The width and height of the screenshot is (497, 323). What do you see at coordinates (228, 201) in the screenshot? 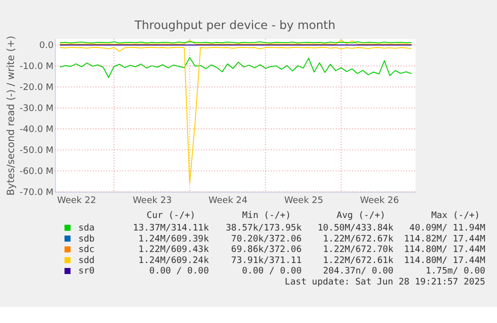
I see `x-tick-label: Week 24` at bounding box center [228, 201].